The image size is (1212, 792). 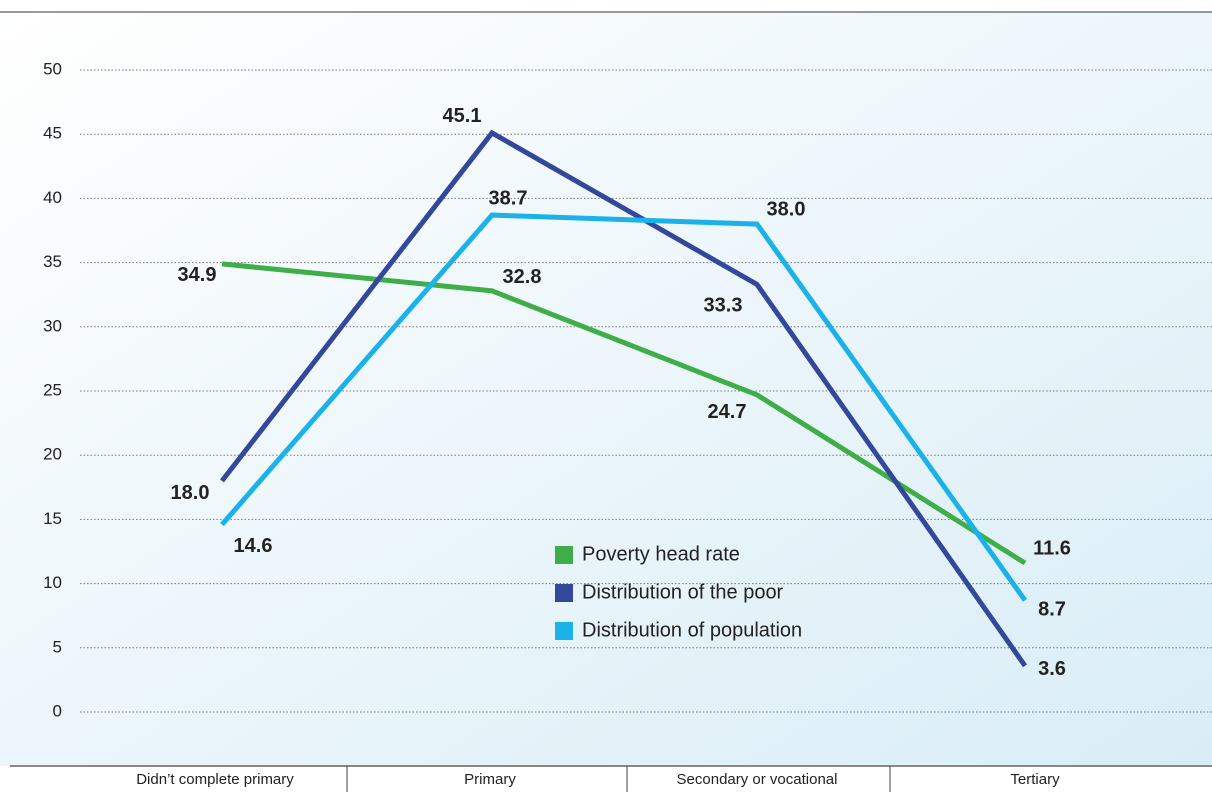 I want to click on data-label: 18.0, so click(x=190, y=493).